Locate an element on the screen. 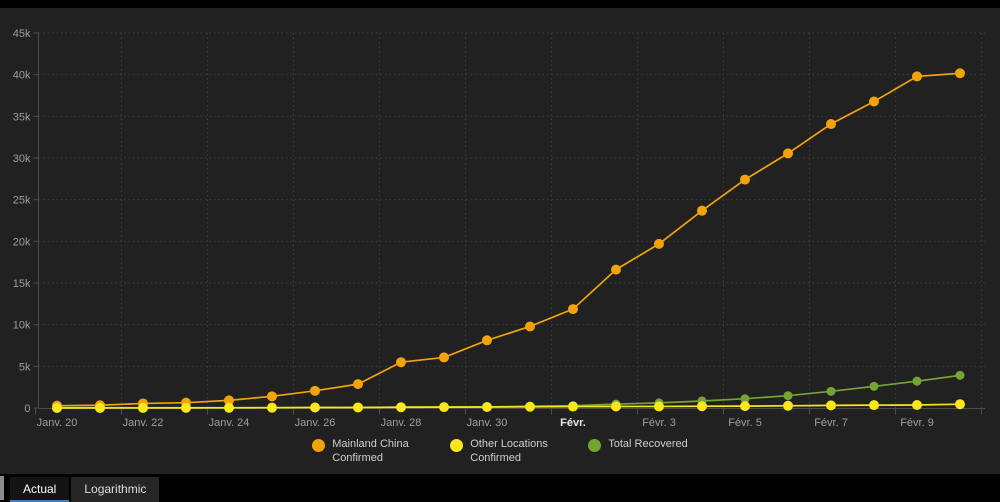 This screenshot has height=502, width=1000. y-axis-tick-label: 15k is located at coordinates (22, 284).